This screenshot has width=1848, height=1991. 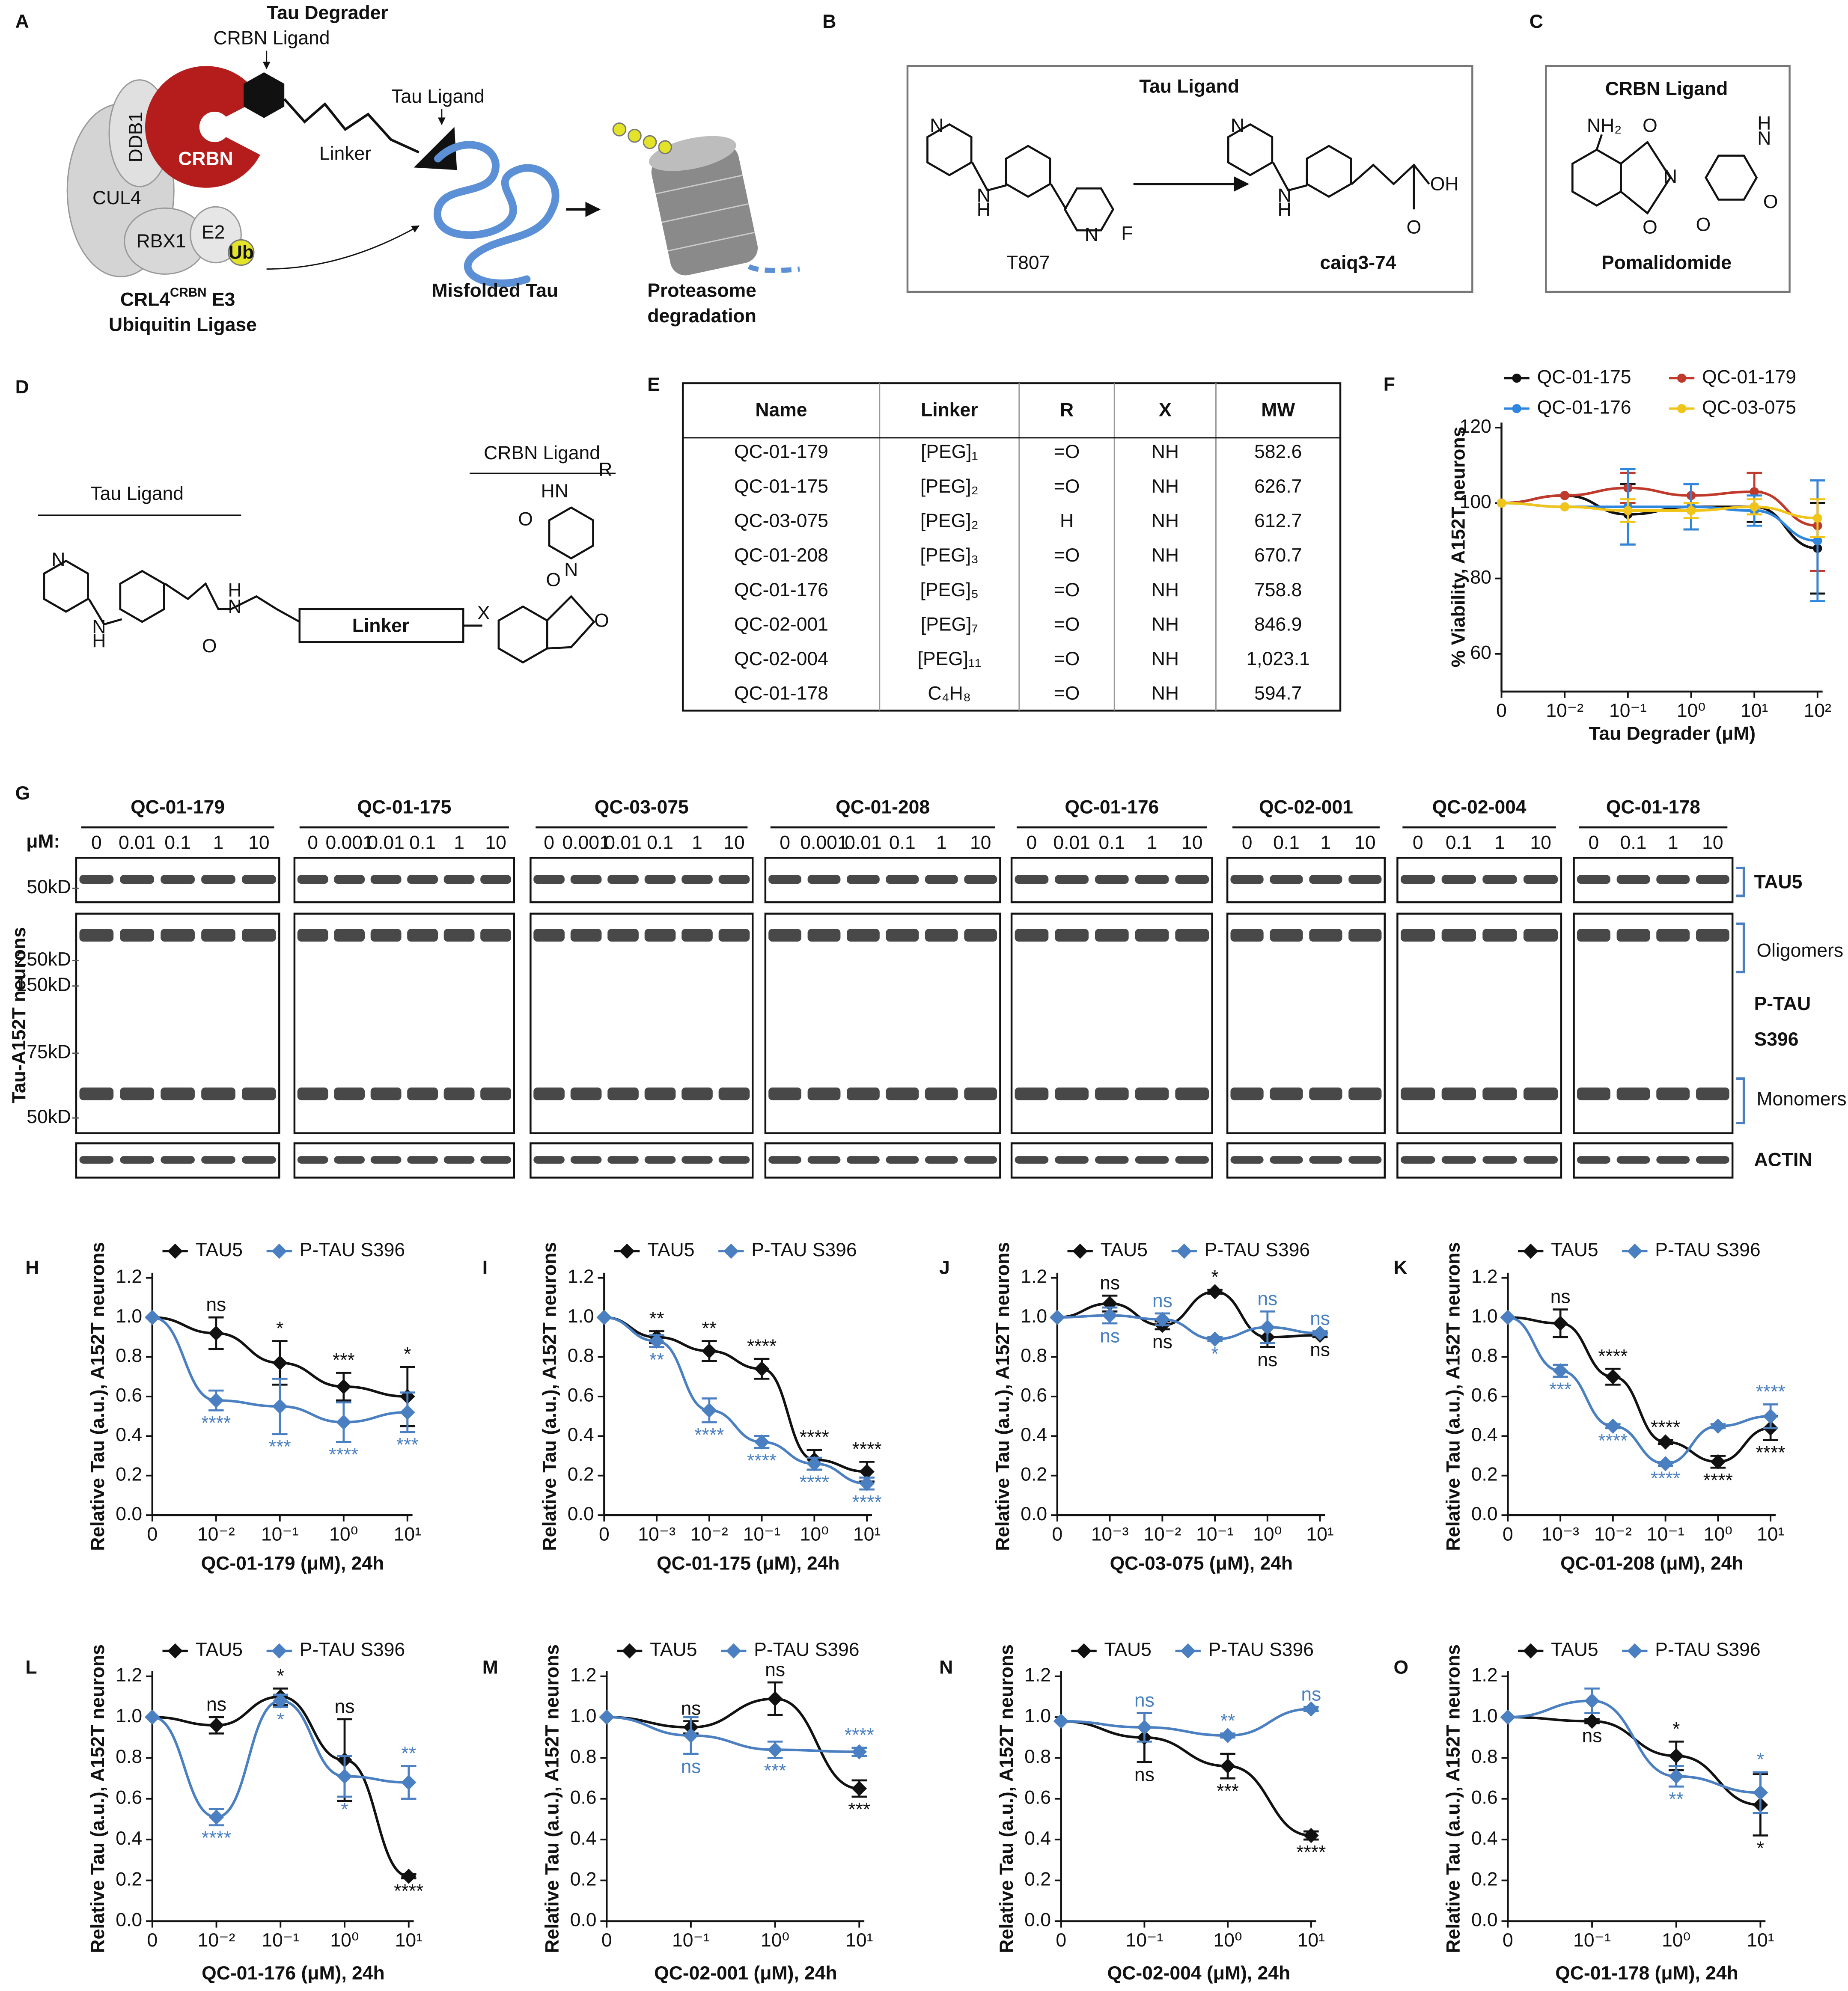 I want to click on x-tick-label: 10⁻², so click(x=216, y=1534).